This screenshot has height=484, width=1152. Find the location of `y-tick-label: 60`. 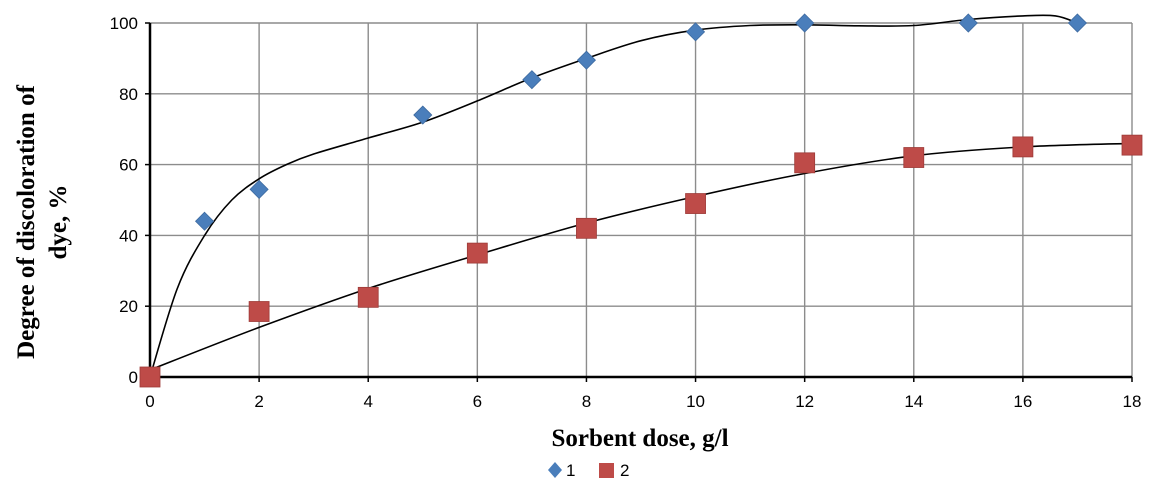

y-tick-label: 60 is located at coordinates (128, 165).